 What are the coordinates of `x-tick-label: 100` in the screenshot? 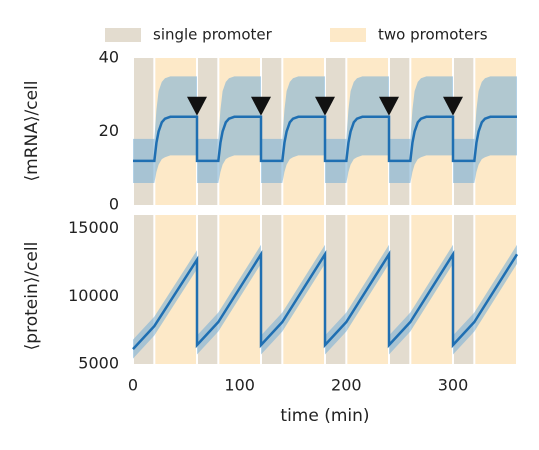 It's located at (239, 385).